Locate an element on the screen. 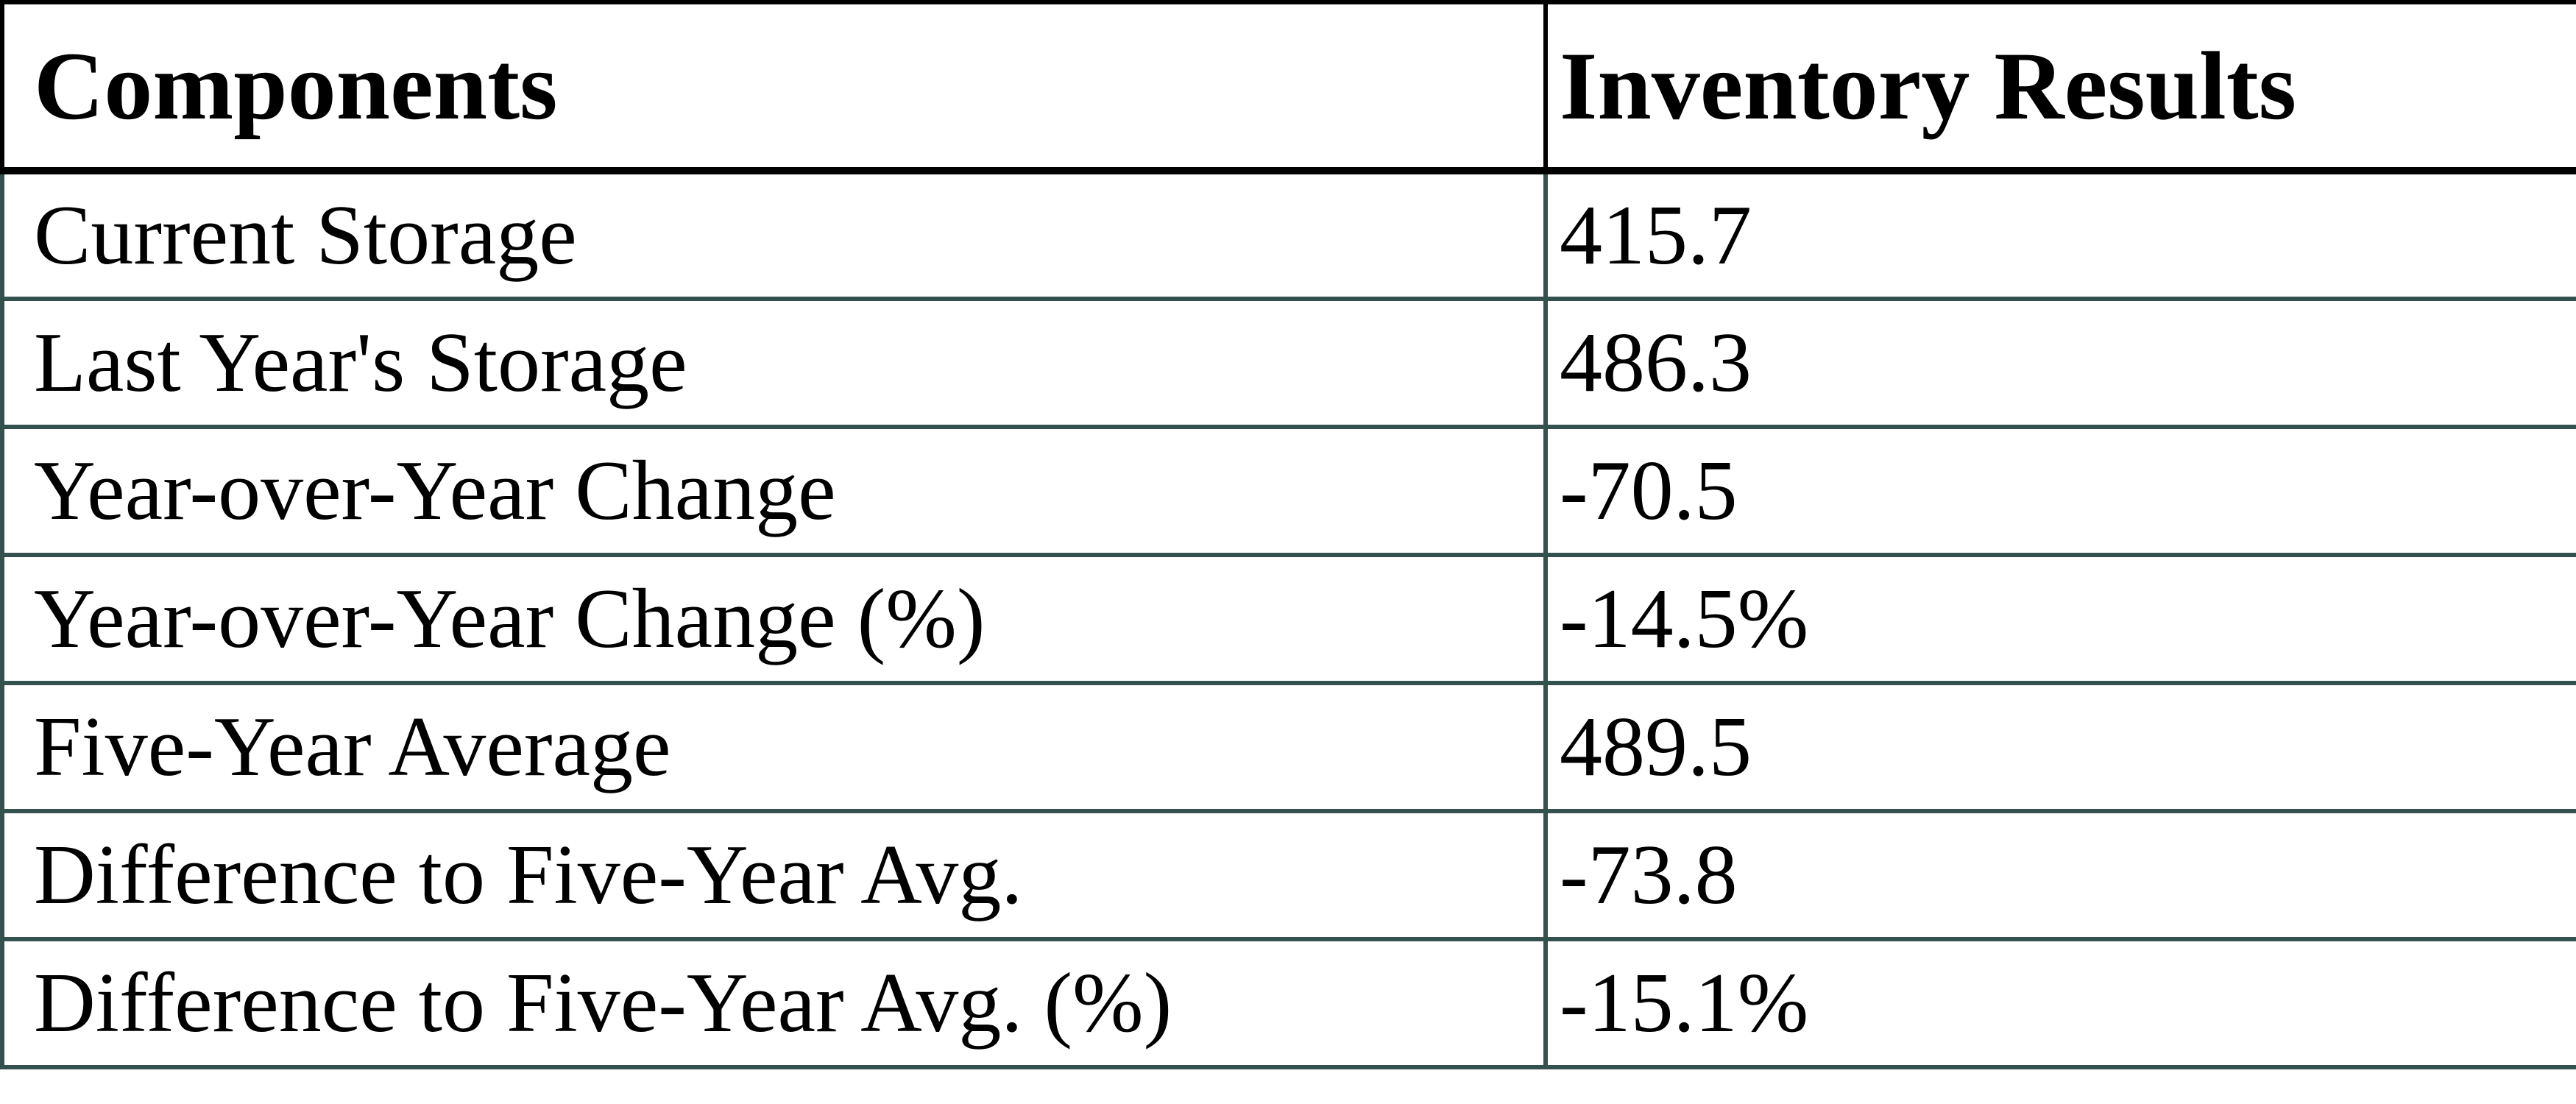  row-label: Current Storage is located at coordinates (774, 235).